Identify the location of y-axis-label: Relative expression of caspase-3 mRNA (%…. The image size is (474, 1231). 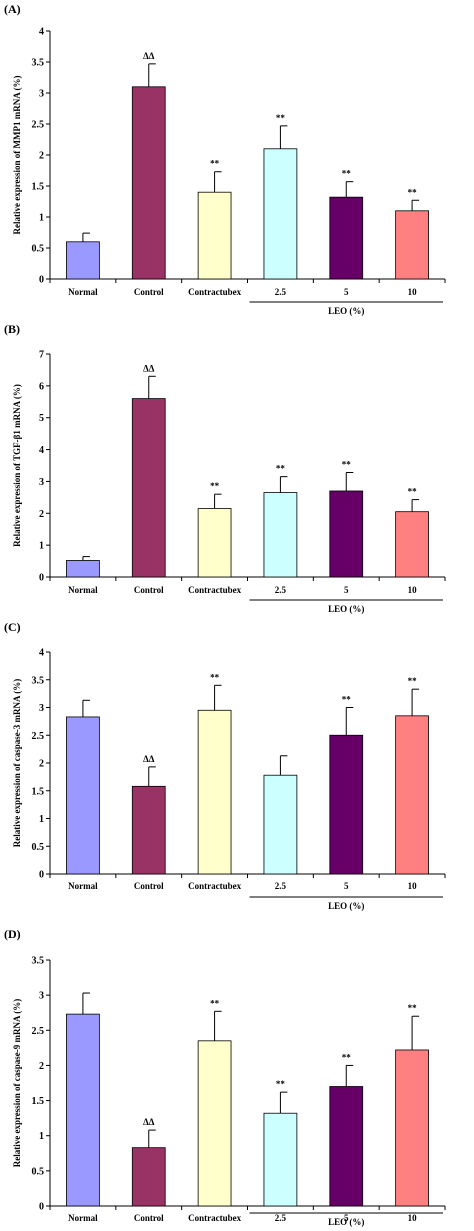
(17, 763).